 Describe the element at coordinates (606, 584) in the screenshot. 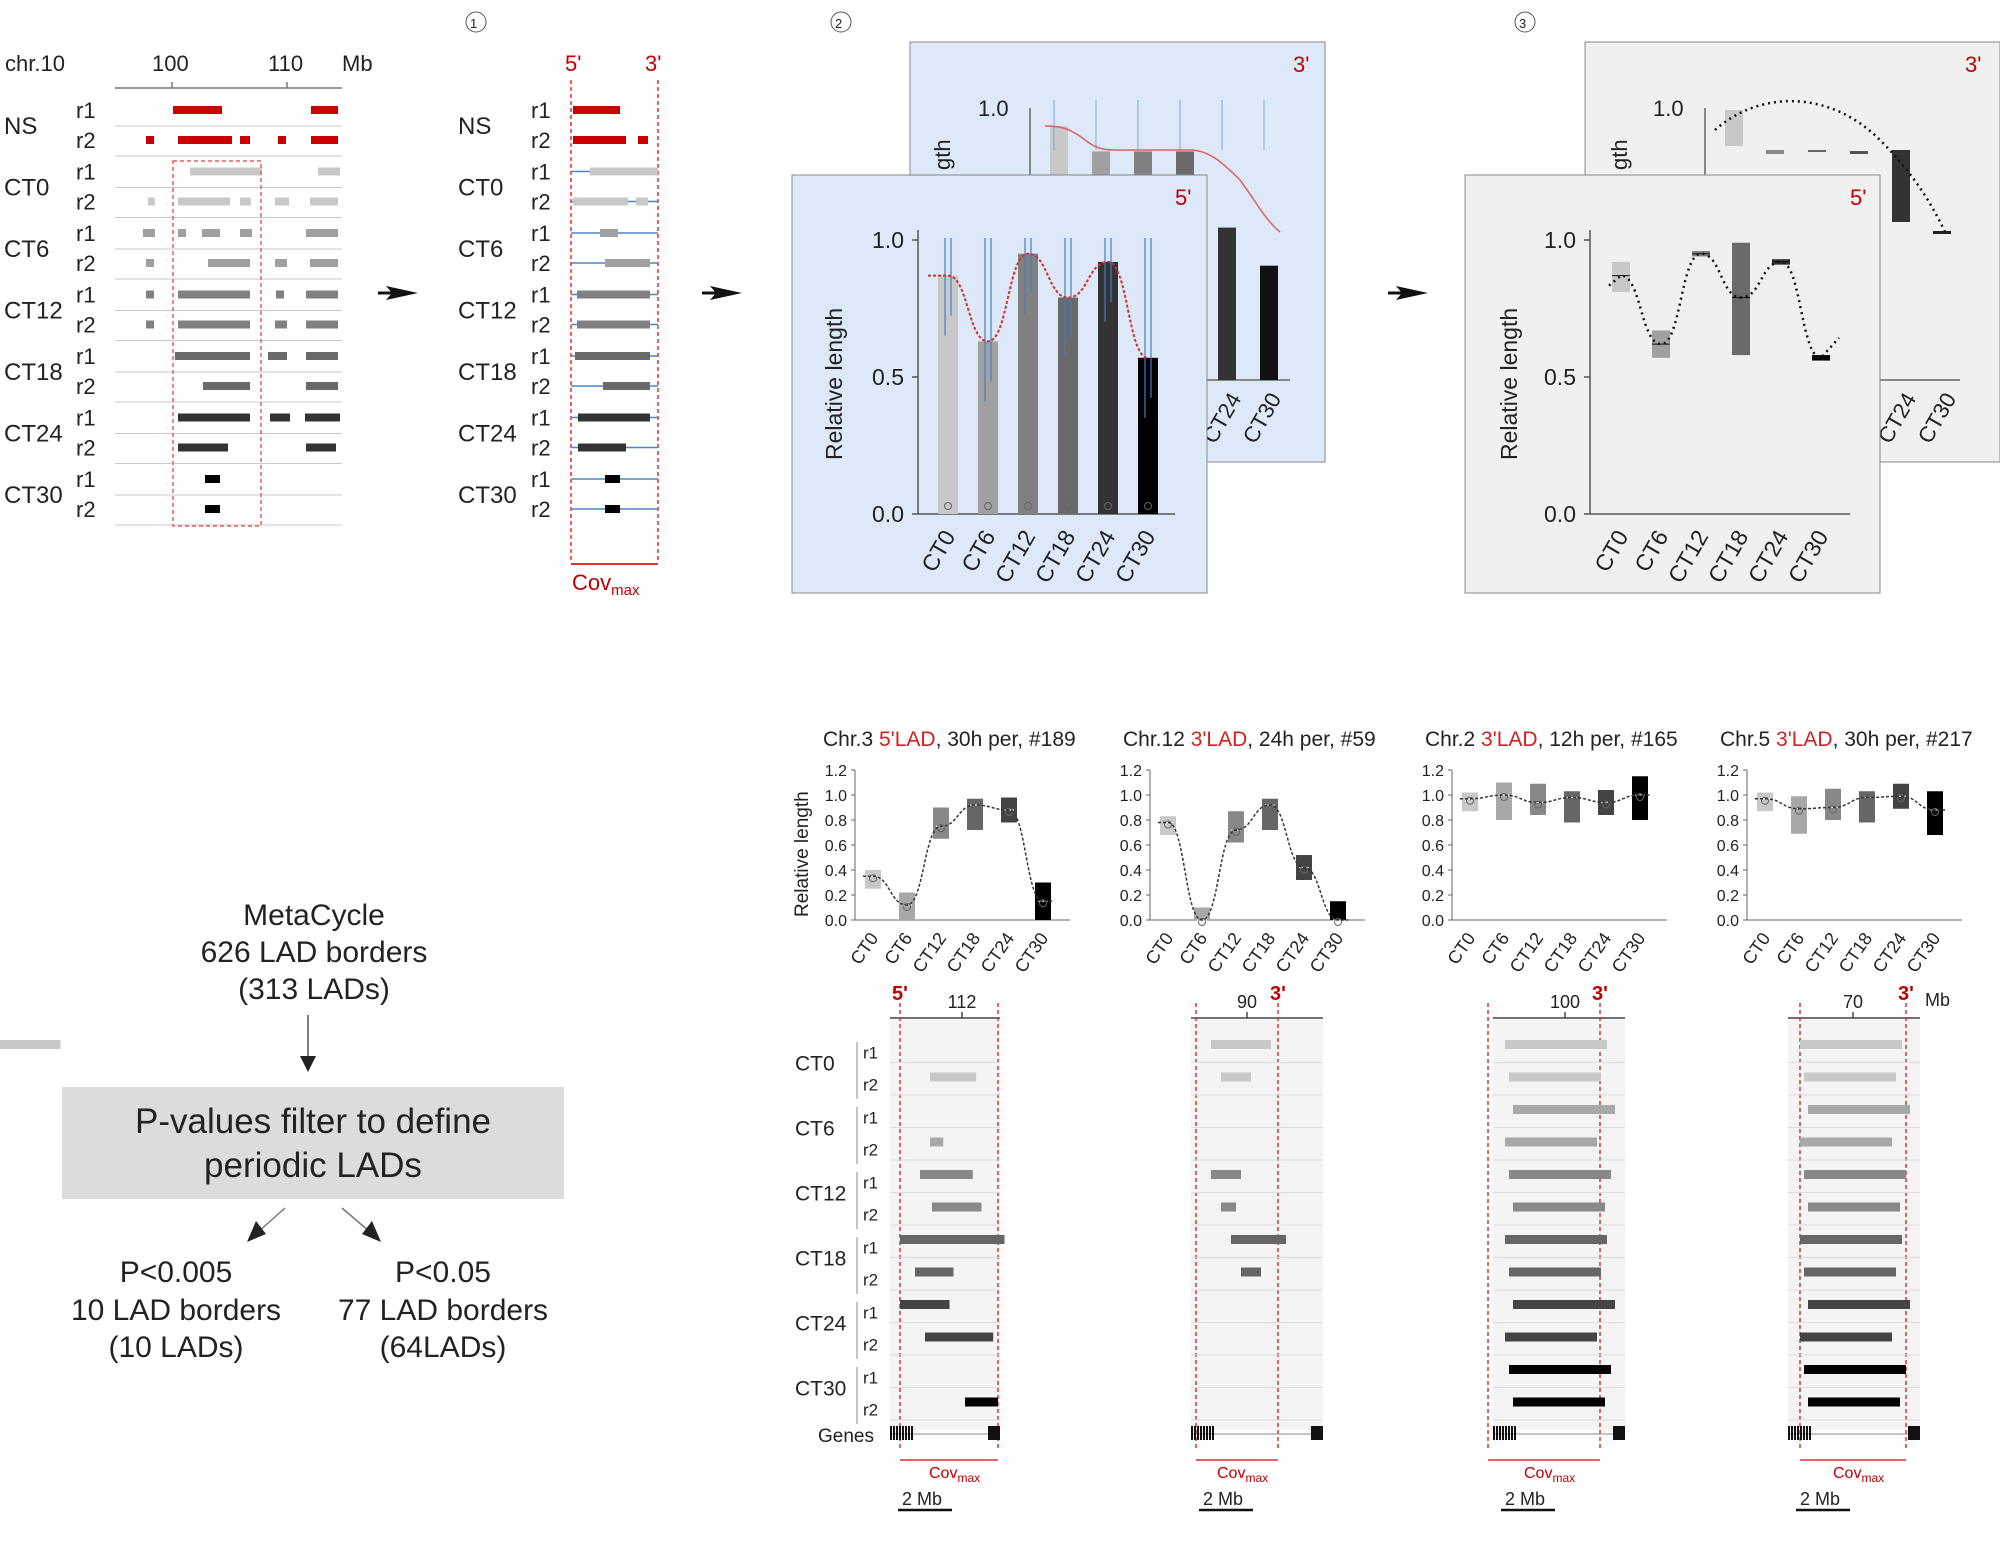

I see `covmax-label: Covmax` at that location.